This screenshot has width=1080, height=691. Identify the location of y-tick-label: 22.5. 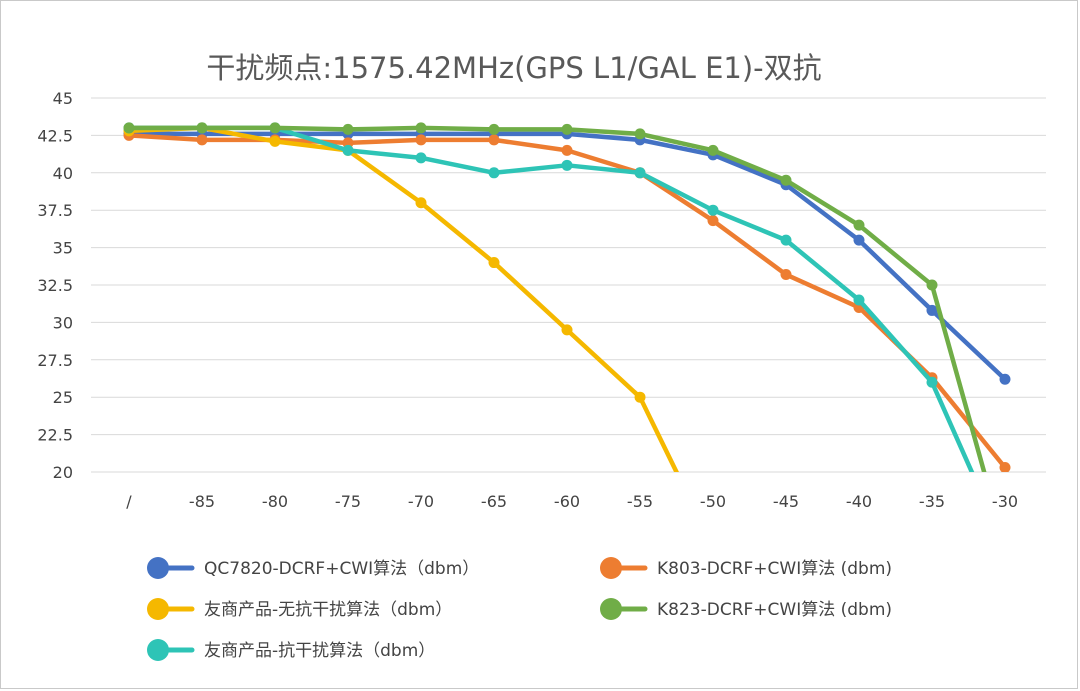
(55, 435).